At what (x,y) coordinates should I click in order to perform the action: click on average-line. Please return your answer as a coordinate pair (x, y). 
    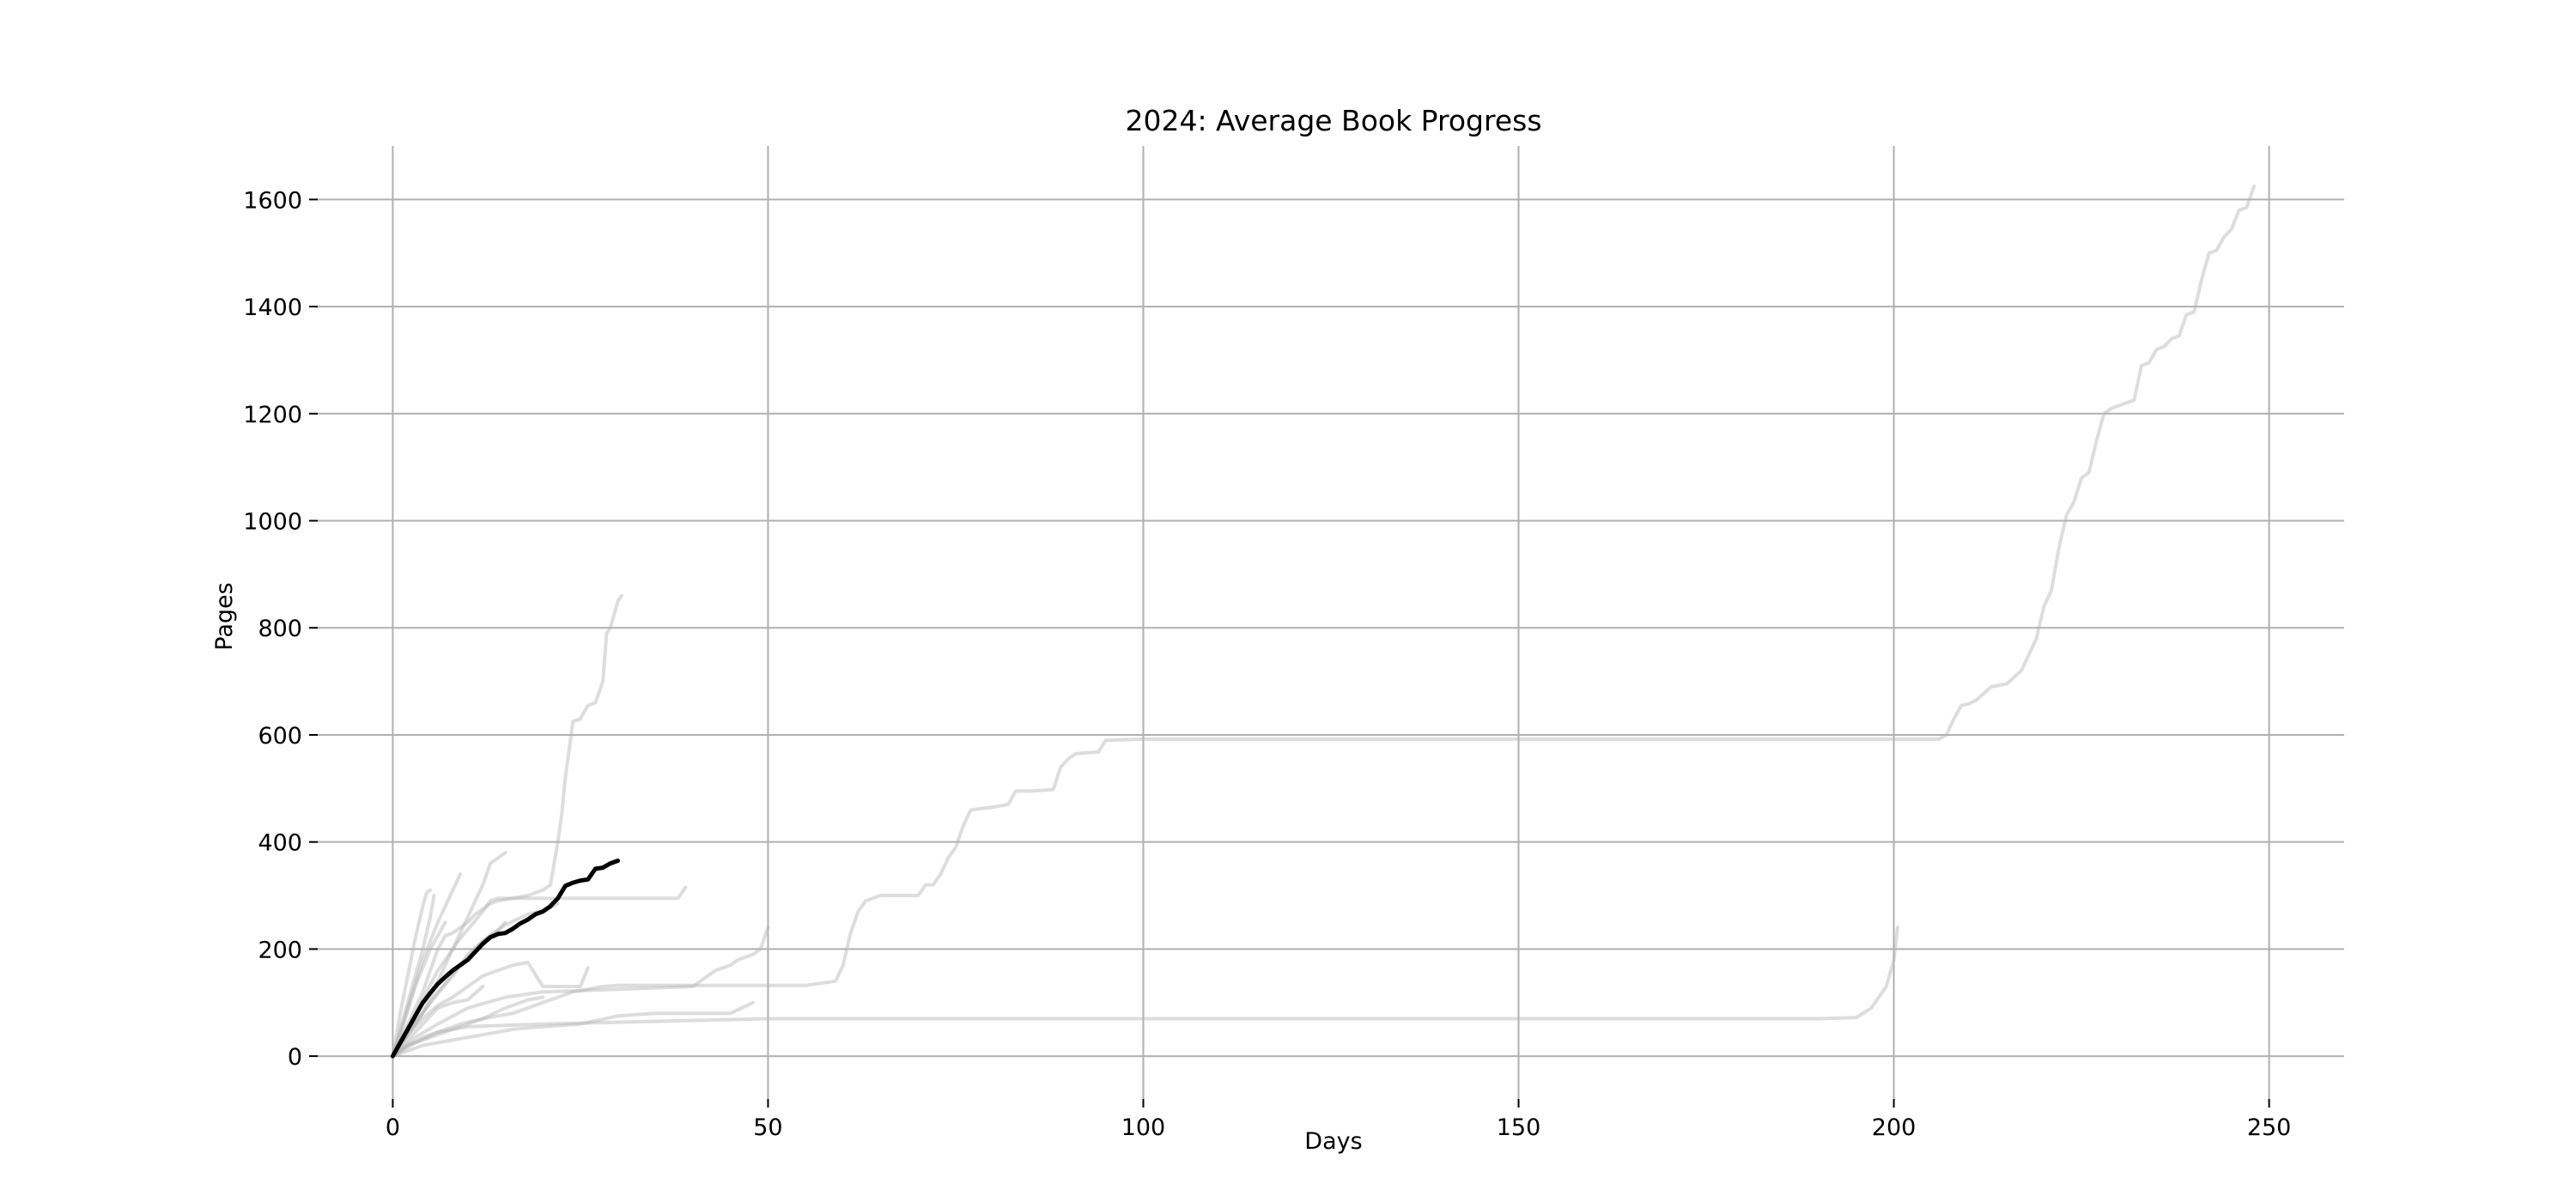
    Looking at the image, I should click on (505, 959).